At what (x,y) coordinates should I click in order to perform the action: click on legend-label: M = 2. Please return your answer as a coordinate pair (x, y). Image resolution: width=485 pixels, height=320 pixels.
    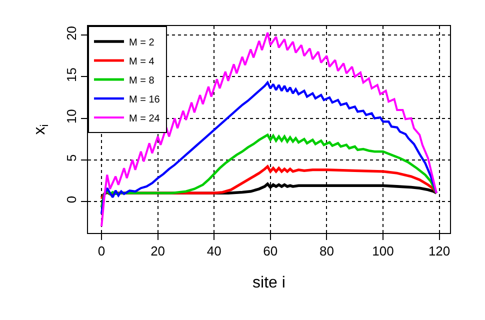
    Looking at the image, I should click on (142, 42).